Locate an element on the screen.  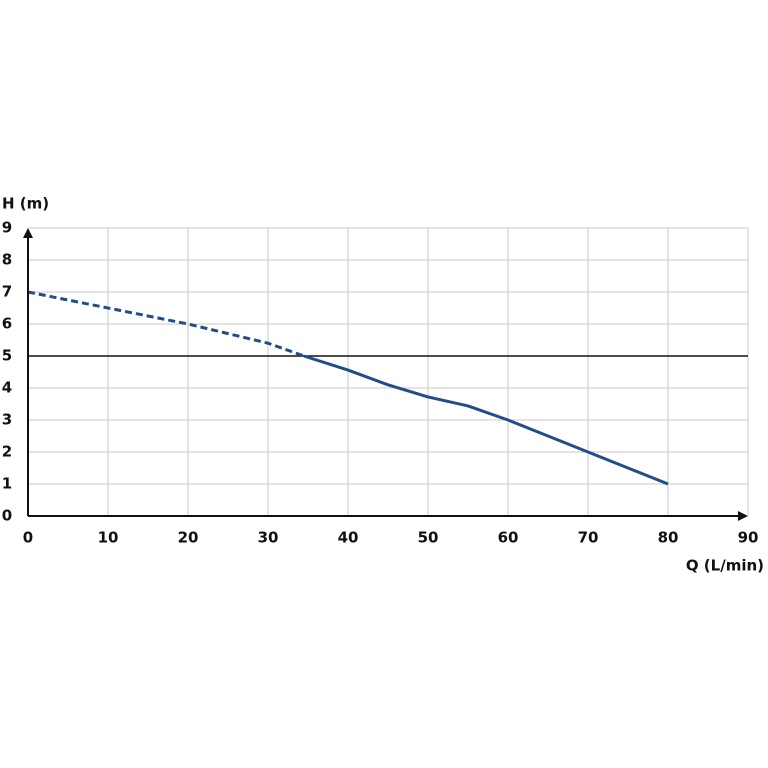
x-tick-label: 20 is located at coordinates (188, 538).